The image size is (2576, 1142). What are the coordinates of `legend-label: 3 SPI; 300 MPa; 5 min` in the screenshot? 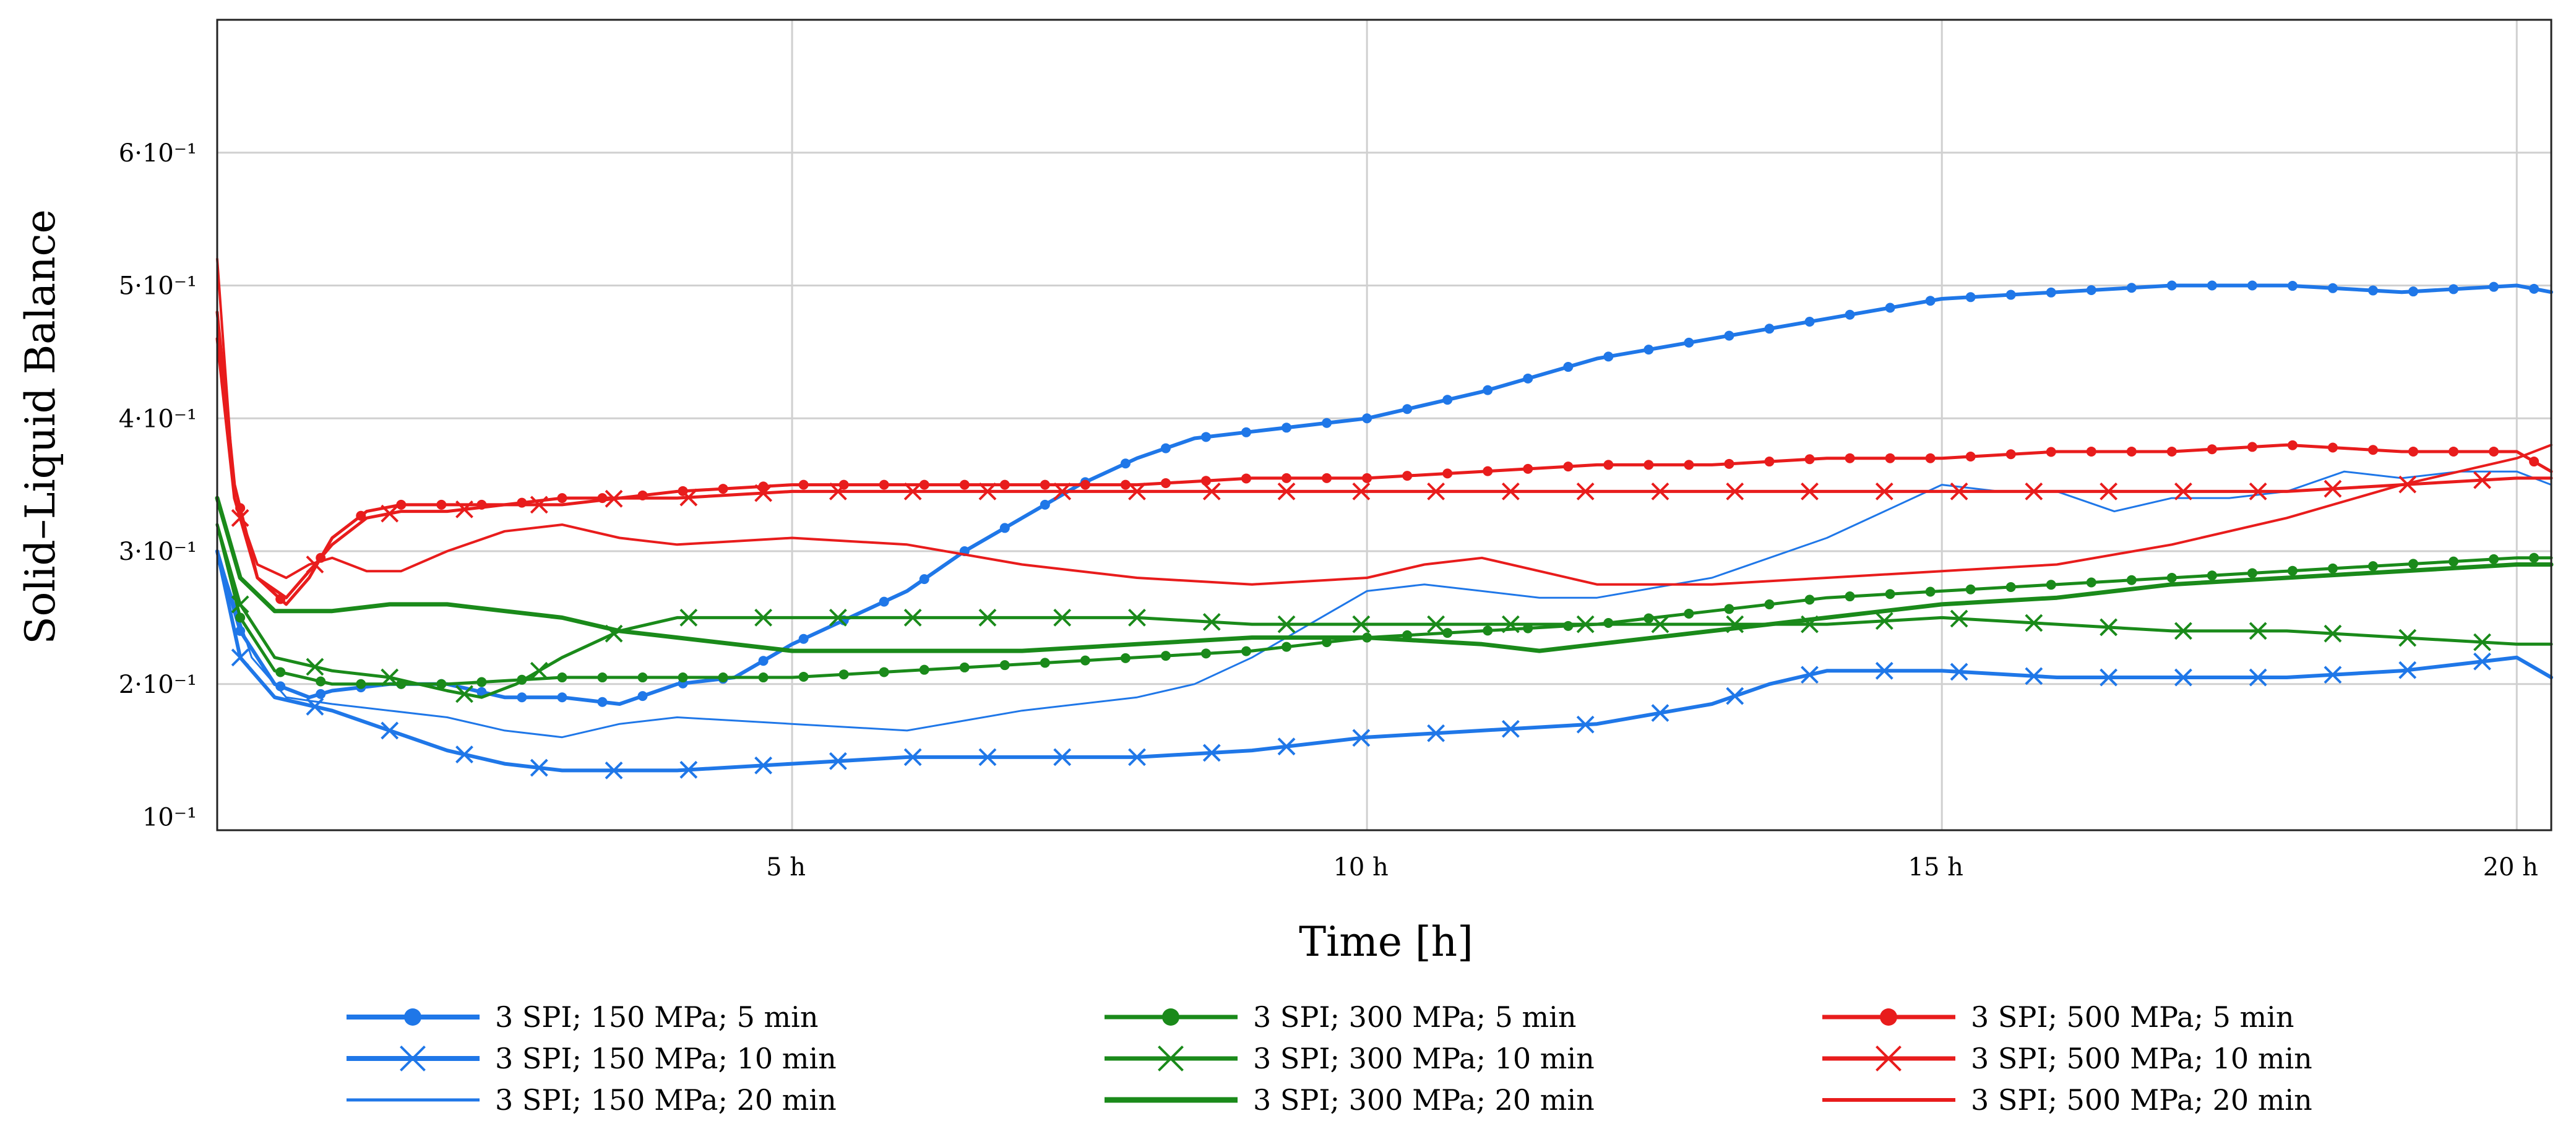 It's located at (1414, 1017).